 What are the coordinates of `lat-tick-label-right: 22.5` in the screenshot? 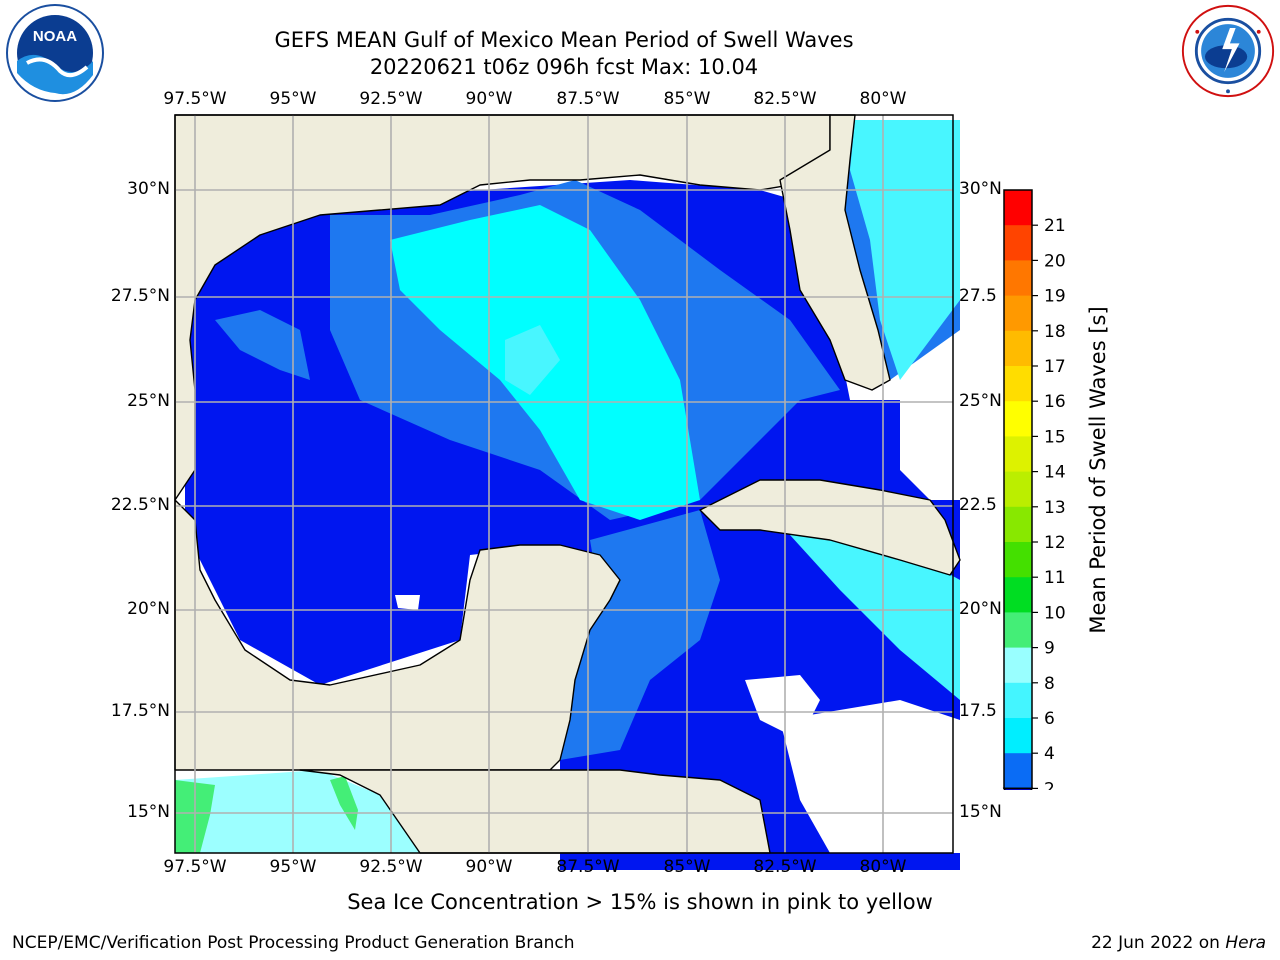 It's located at (978, 505).